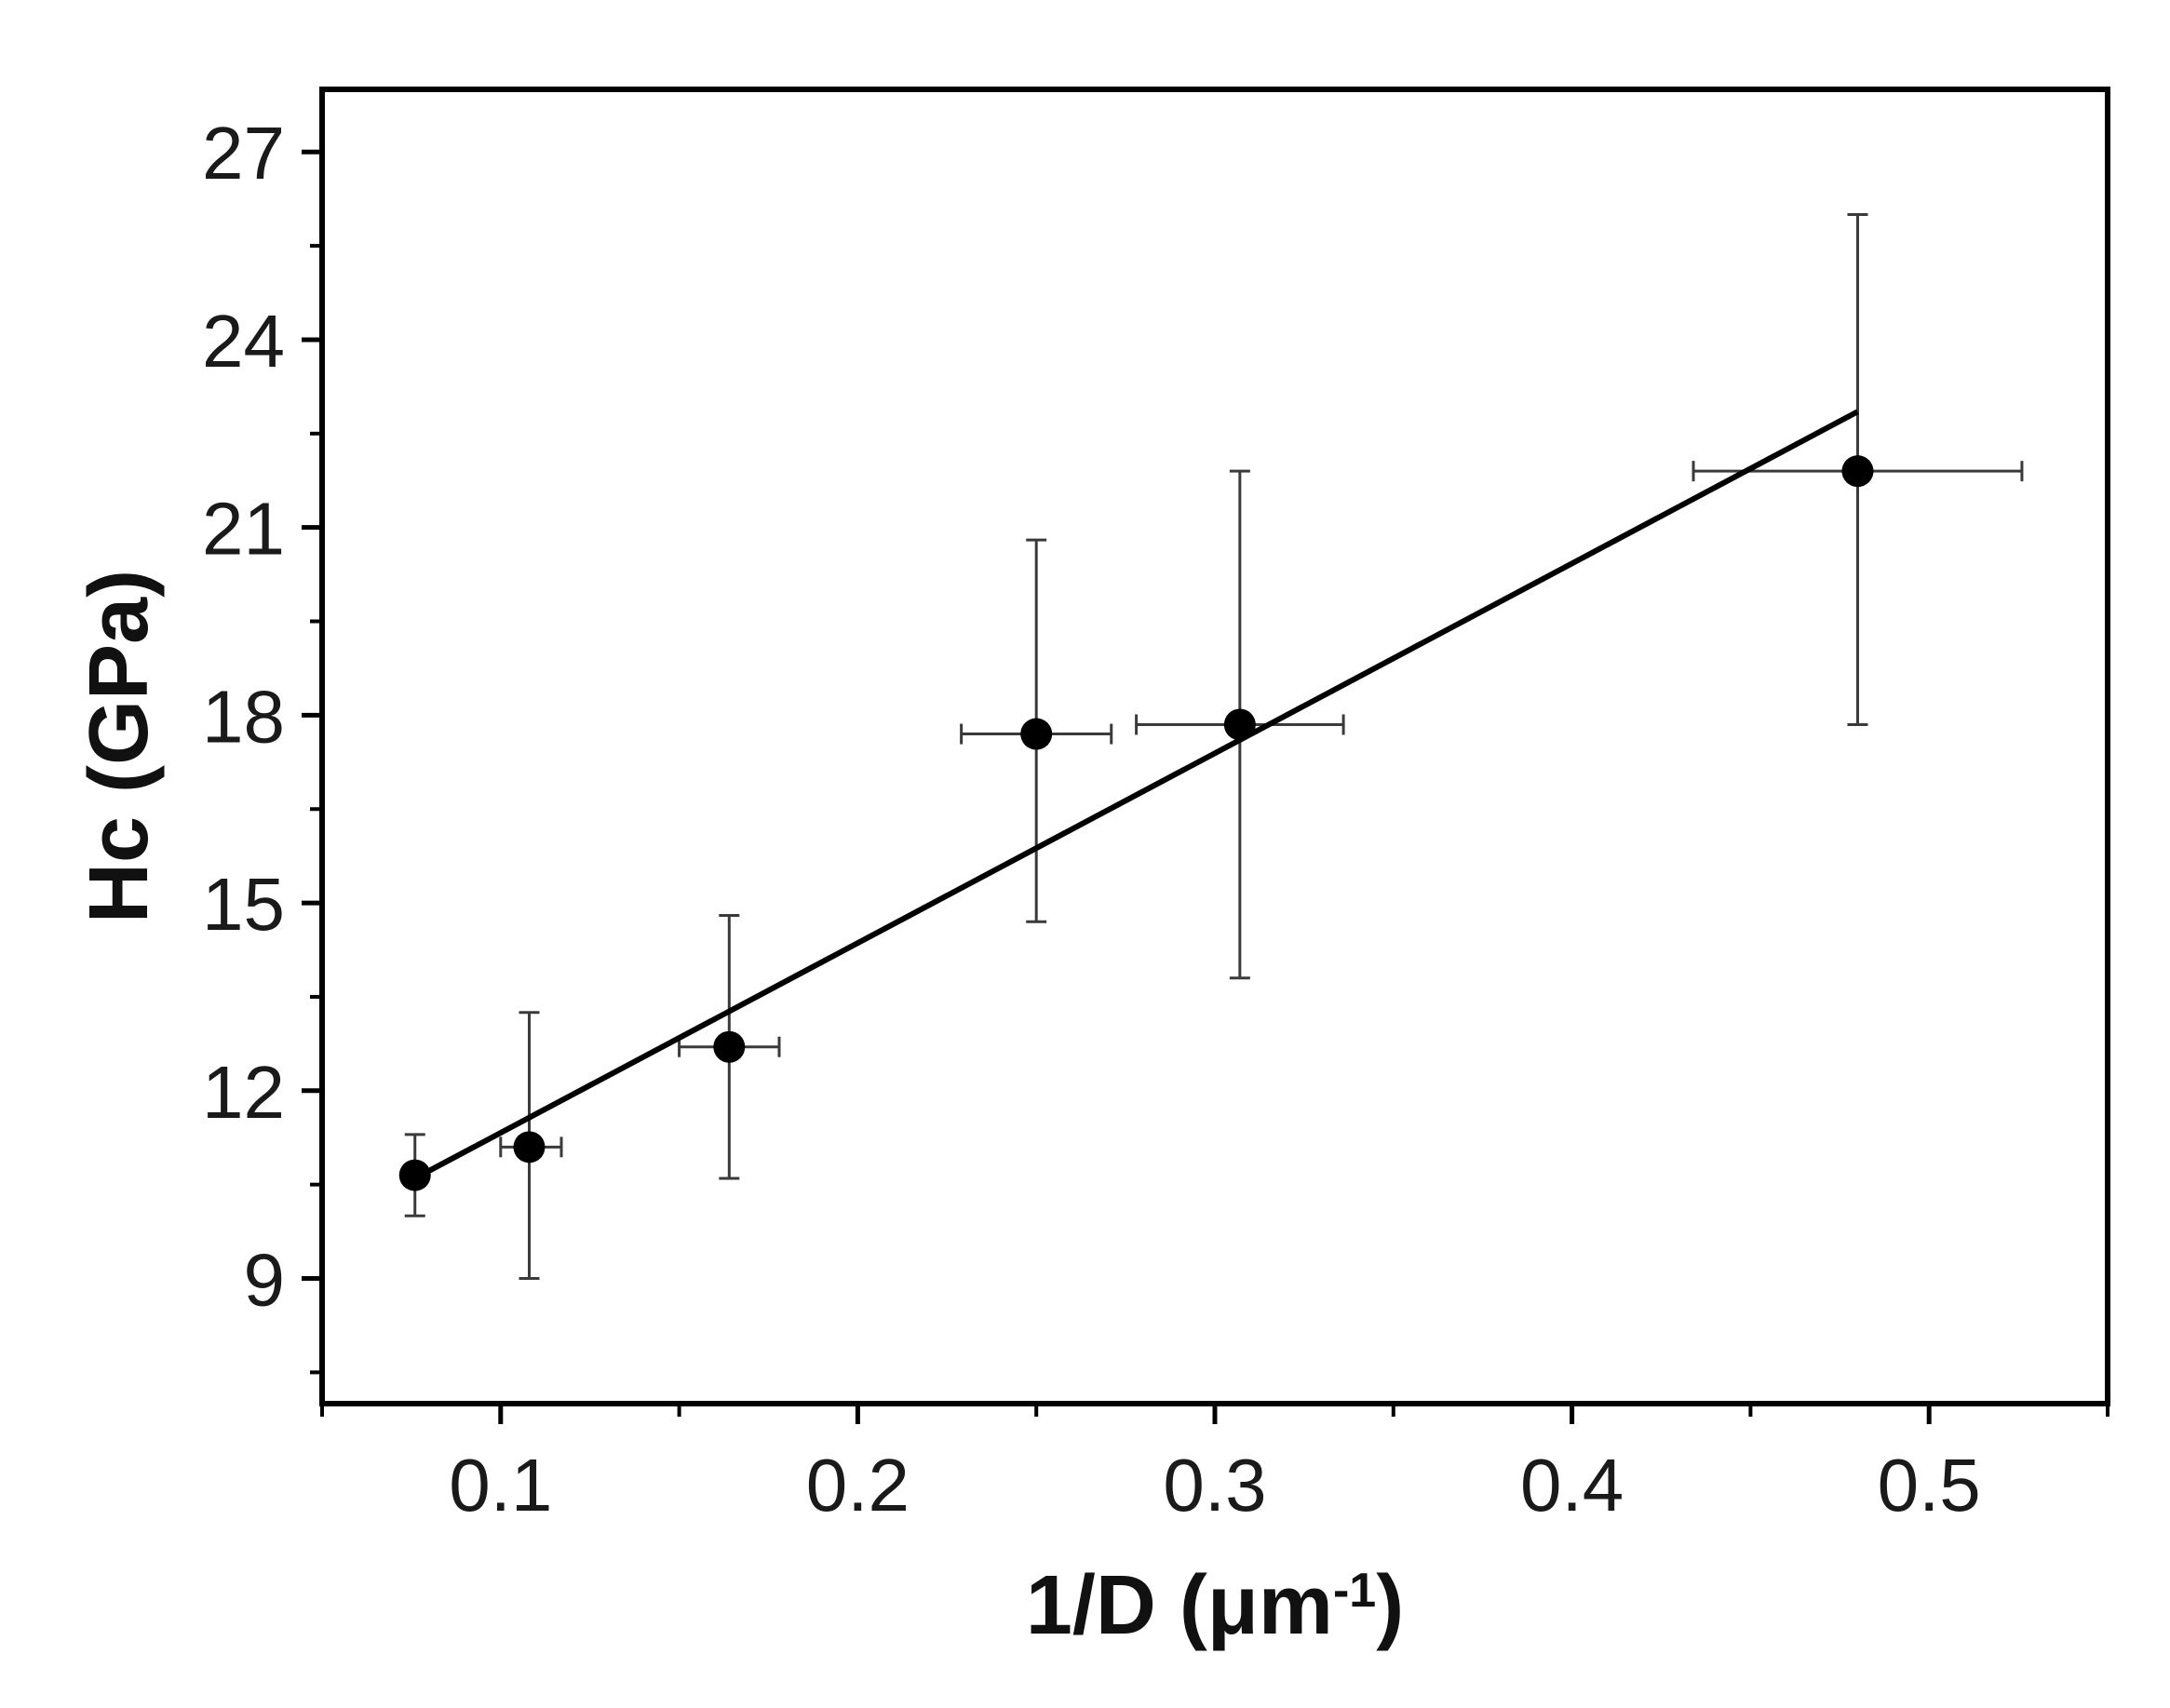  I want to click on x-axis-title-close: ), so click(1390, 1605).